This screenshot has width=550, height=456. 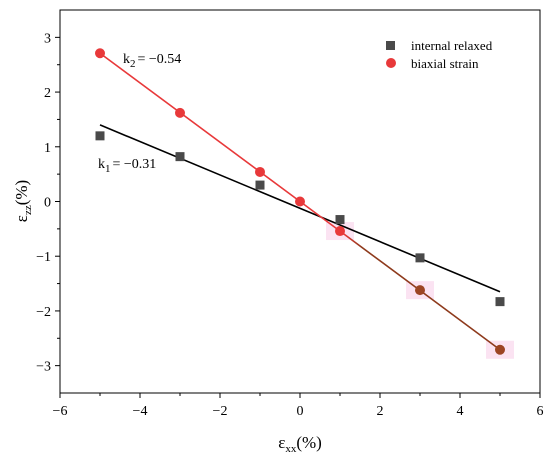 I want to click on k1-annotation-prefix: k, so click(x=101, y=164).